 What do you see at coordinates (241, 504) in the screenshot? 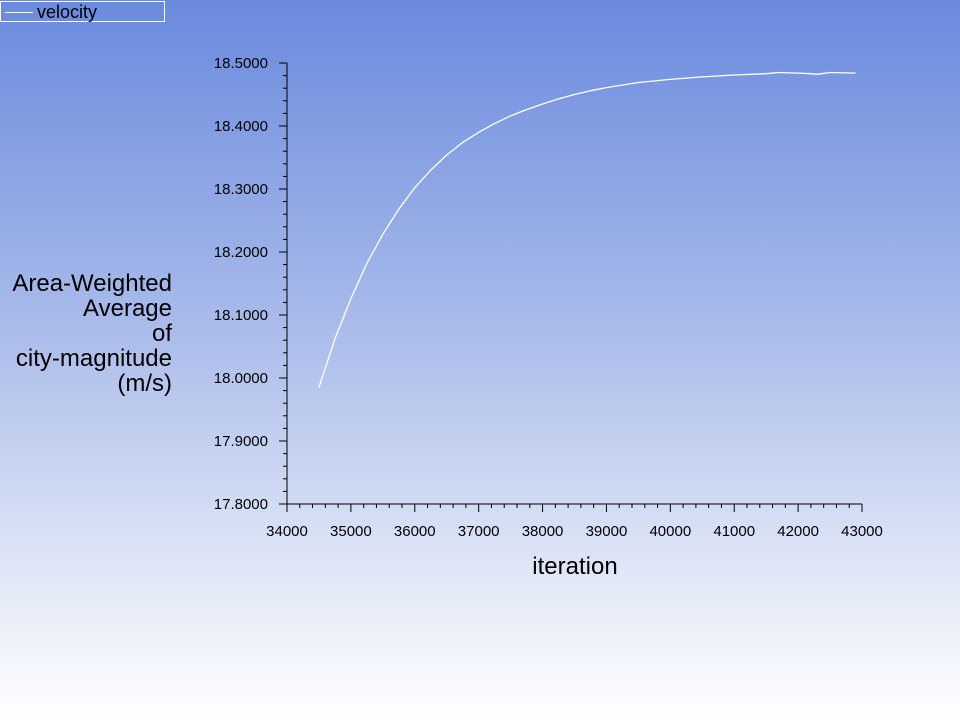
I see `y-tick-label: 17.8000` at bounding box center [241, 504].